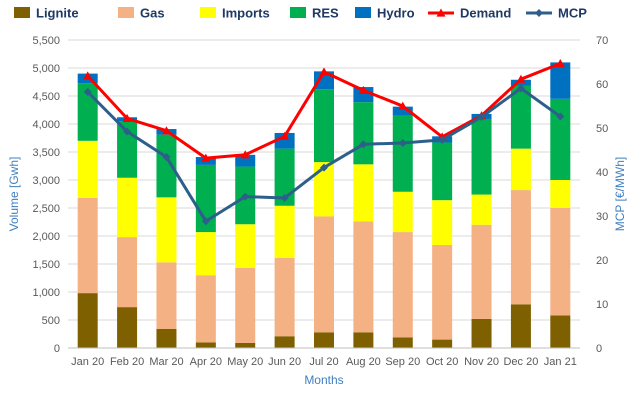 The image size is (642, 400). Describe the element at coordinates (602, 173) in the screenshot. I see `right-tick-label: 40` at that location.